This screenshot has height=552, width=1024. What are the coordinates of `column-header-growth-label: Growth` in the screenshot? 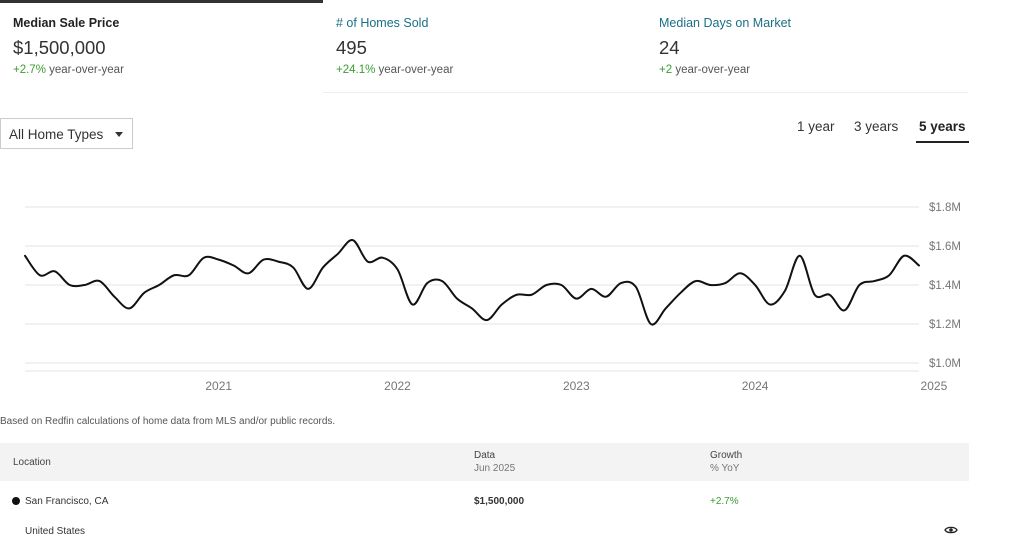 It's located at (726, 455).